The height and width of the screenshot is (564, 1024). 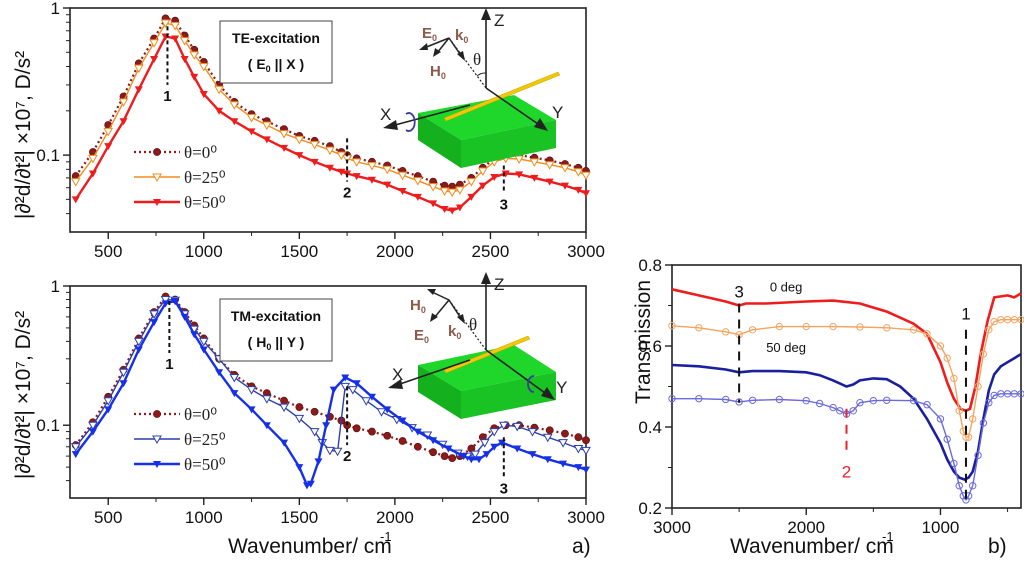 I want to click on panel-label-b: b), so click(x=997, y=546).